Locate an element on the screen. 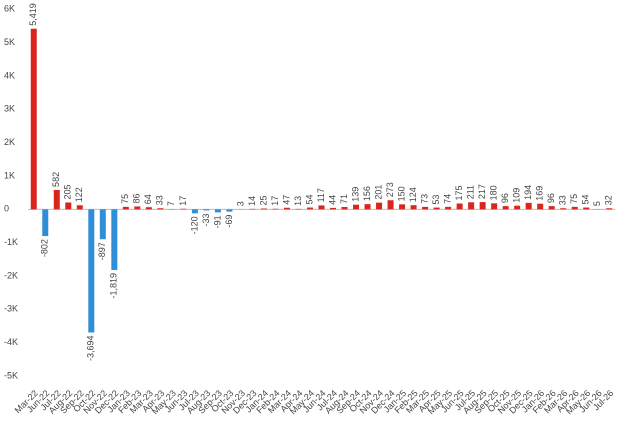  data-label: 73 is located at coordinates (424, 199).